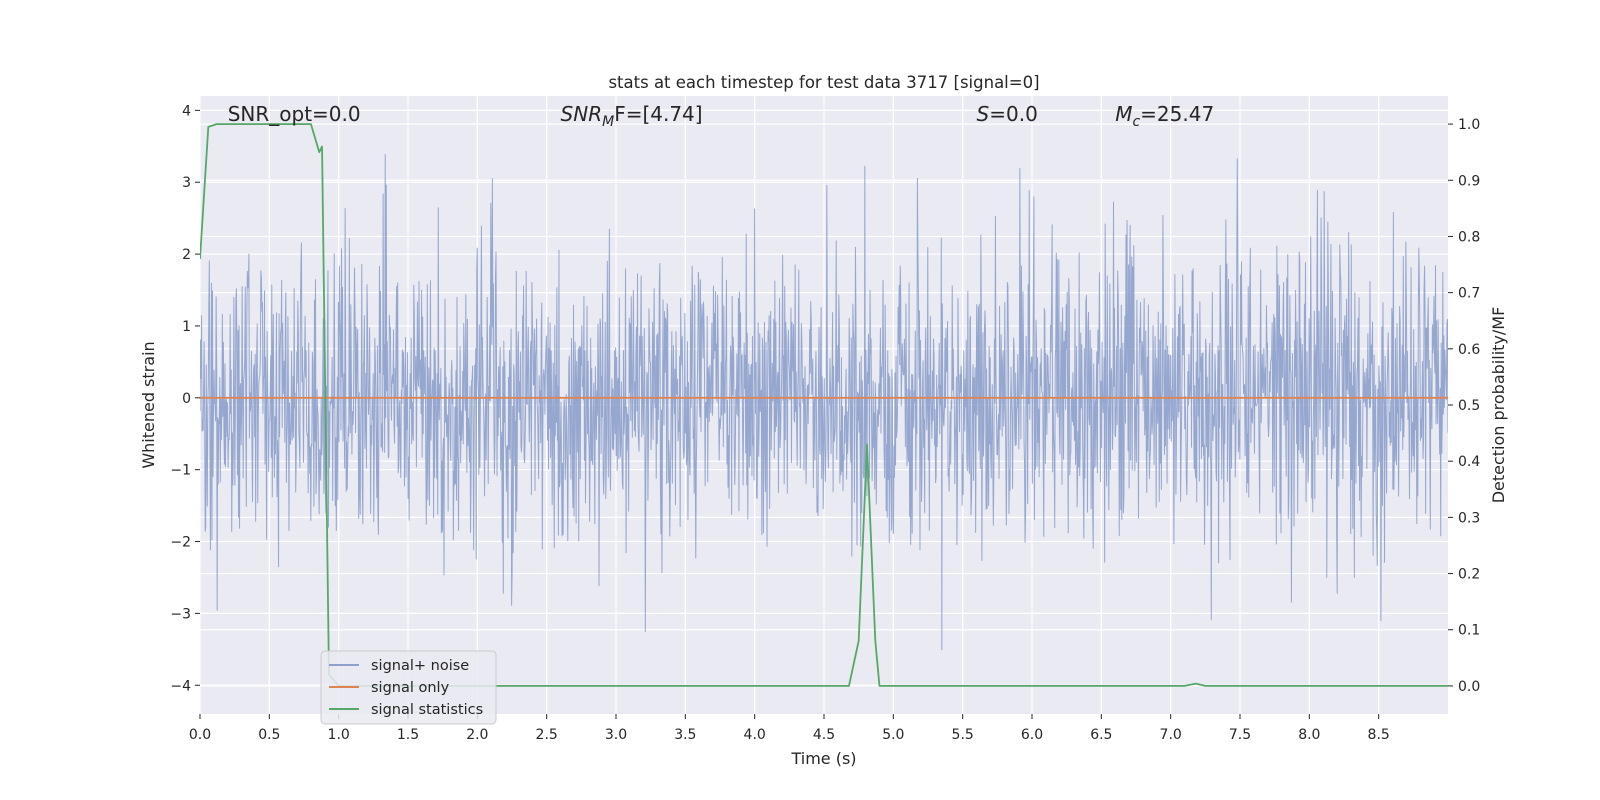 The height and width of the screenshot is (800, 1600). Describe the element at coordinates (721, 116) in the screenshot. I see `annotations: SNR_opt=0.0 SNRMF=[4.74] S=0.0 Mc=25.47` at that location.